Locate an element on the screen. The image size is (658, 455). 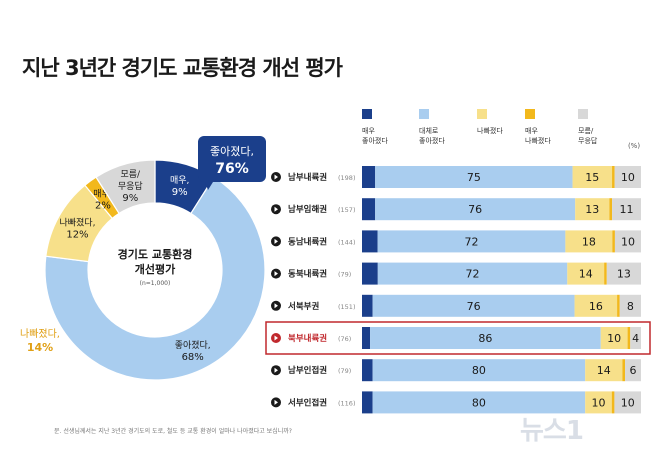
callout-good-pointer is located at coordinates (209, 186).